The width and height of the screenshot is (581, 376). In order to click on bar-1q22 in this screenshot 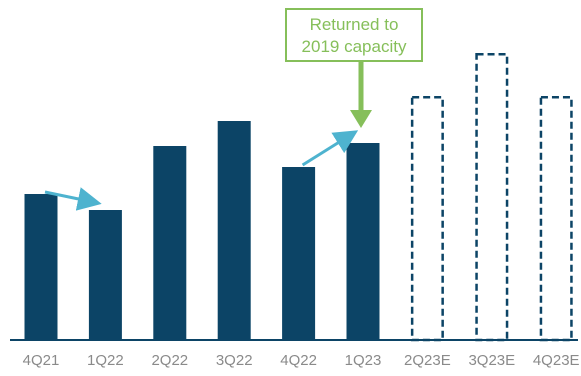, I will do `click(105, 275)`.